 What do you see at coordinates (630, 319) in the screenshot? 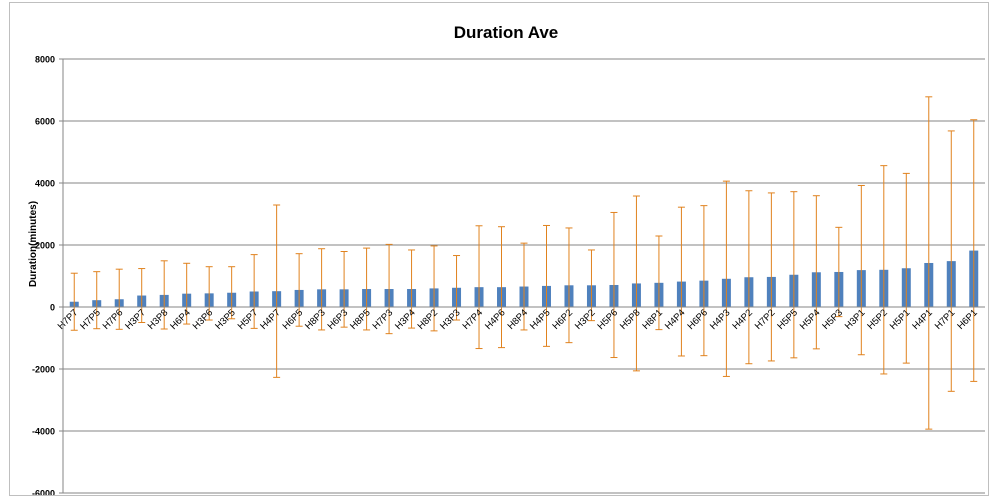
I see `x-tick-label: H5P8` at bounding box center [630, 319].